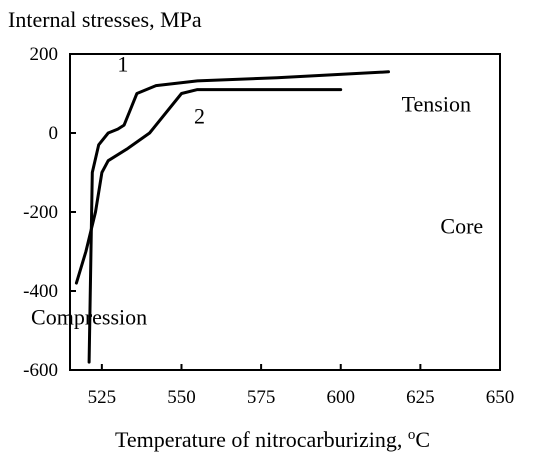 The width and height of the screenshot is (550, 464). I want to click on x-tick-label: 600, so click(340, 397).